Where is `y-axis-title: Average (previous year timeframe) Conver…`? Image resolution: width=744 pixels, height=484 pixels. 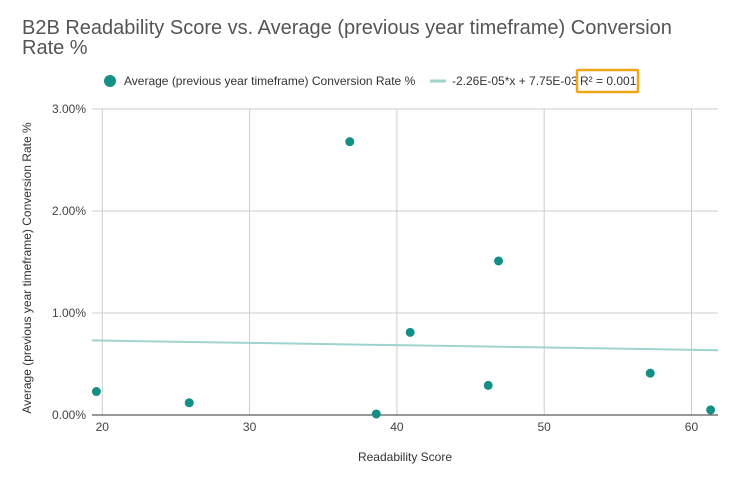
y-axis-title: Average (previous year timeframe) Conver… is located at coordinates (27, 268).